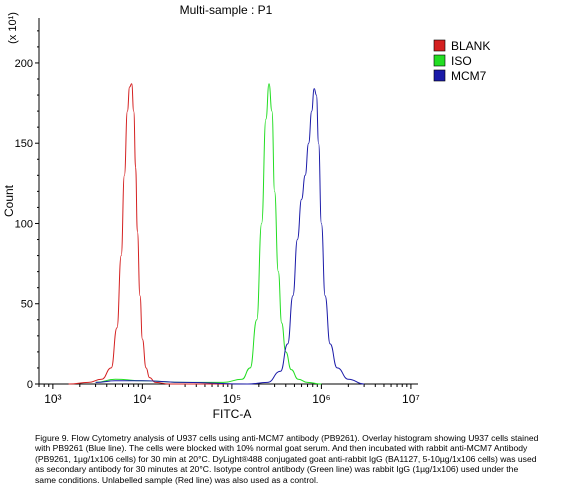 This screenshot has width=561, height=492. What do you see at coordinates (27, 305) in the screenshot?
I see `y-tick-label: 50` at bounding box center [27, 305].